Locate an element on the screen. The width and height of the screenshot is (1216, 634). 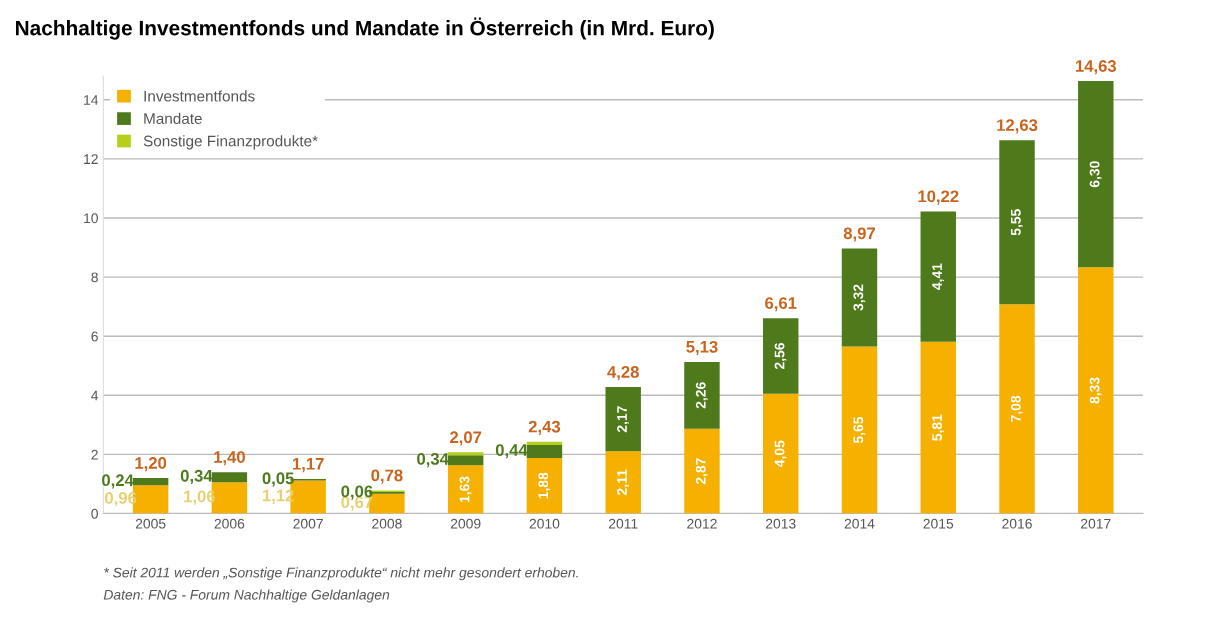
y-tick-label: 2 is located at coordinates (94, 454).